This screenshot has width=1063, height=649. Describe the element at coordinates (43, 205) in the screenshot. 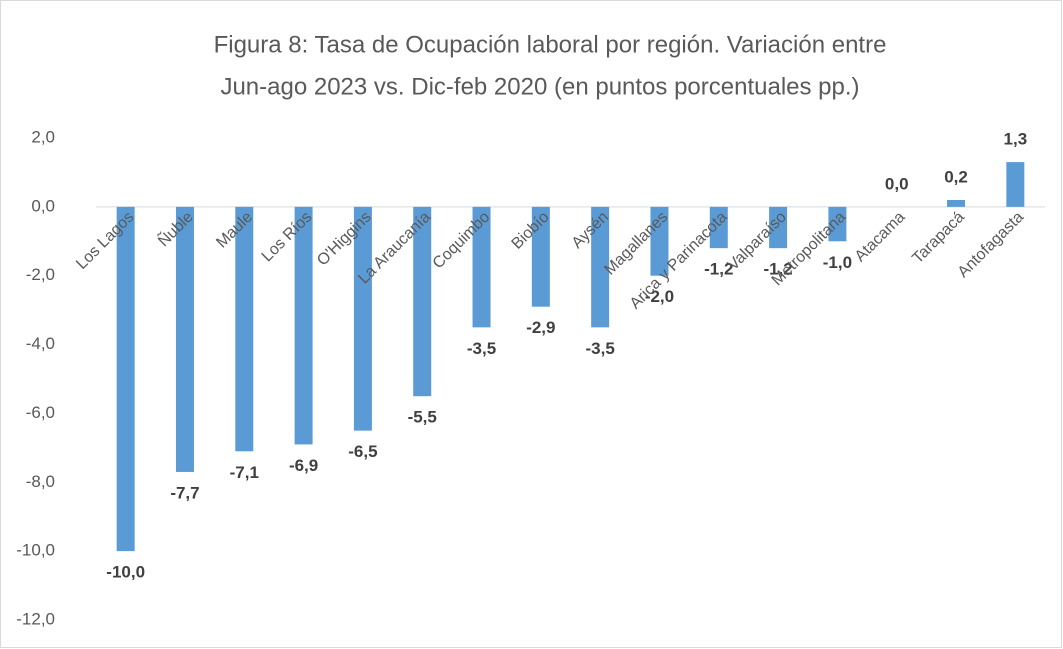

I see `y-tick-label: 0,0` at that location.